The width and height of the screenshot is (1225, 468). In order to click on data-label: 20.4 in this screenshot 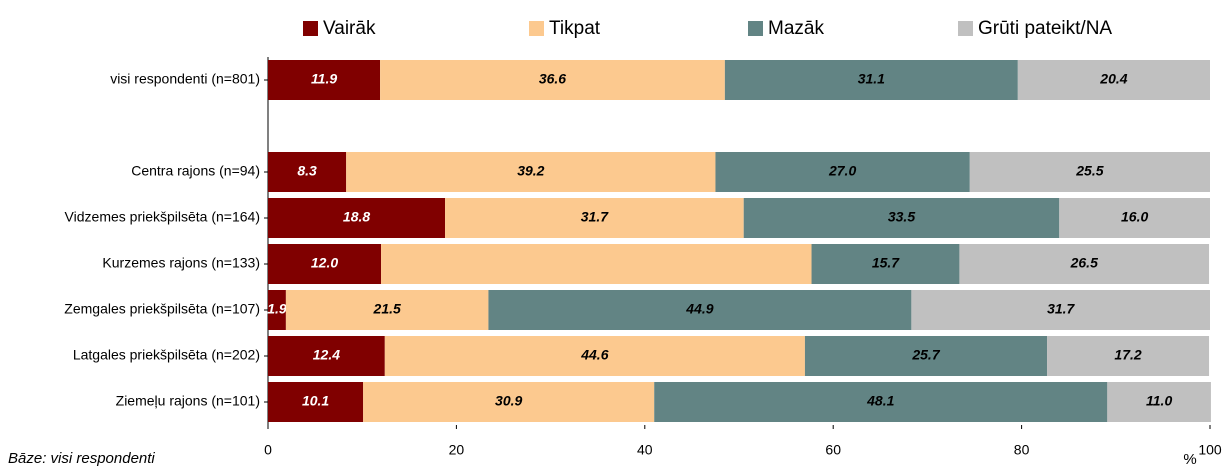, I will do `click(1113, 79)`.